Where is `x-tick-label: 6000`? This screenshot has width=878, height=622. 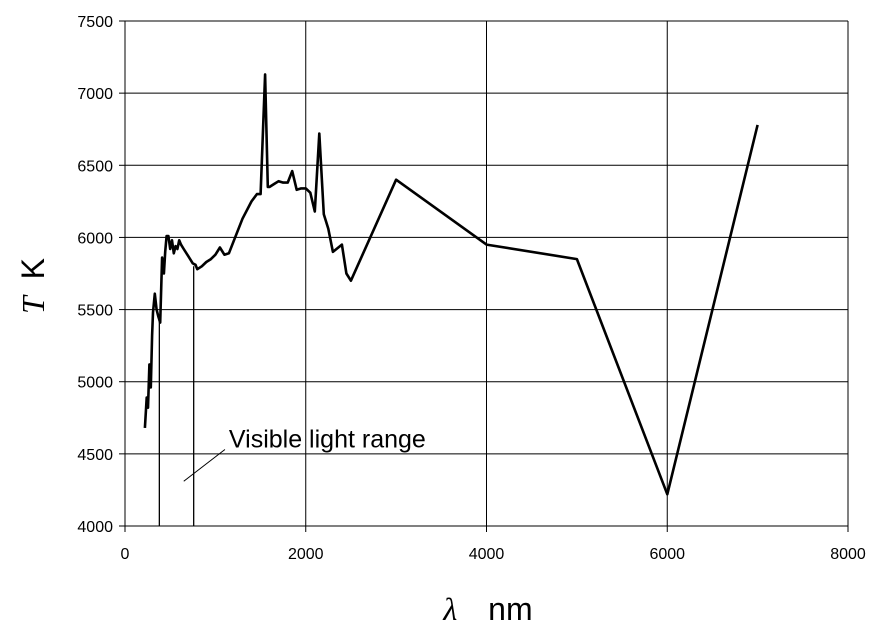
x-tick-label: 6000 is located at coordinates (667, 554).